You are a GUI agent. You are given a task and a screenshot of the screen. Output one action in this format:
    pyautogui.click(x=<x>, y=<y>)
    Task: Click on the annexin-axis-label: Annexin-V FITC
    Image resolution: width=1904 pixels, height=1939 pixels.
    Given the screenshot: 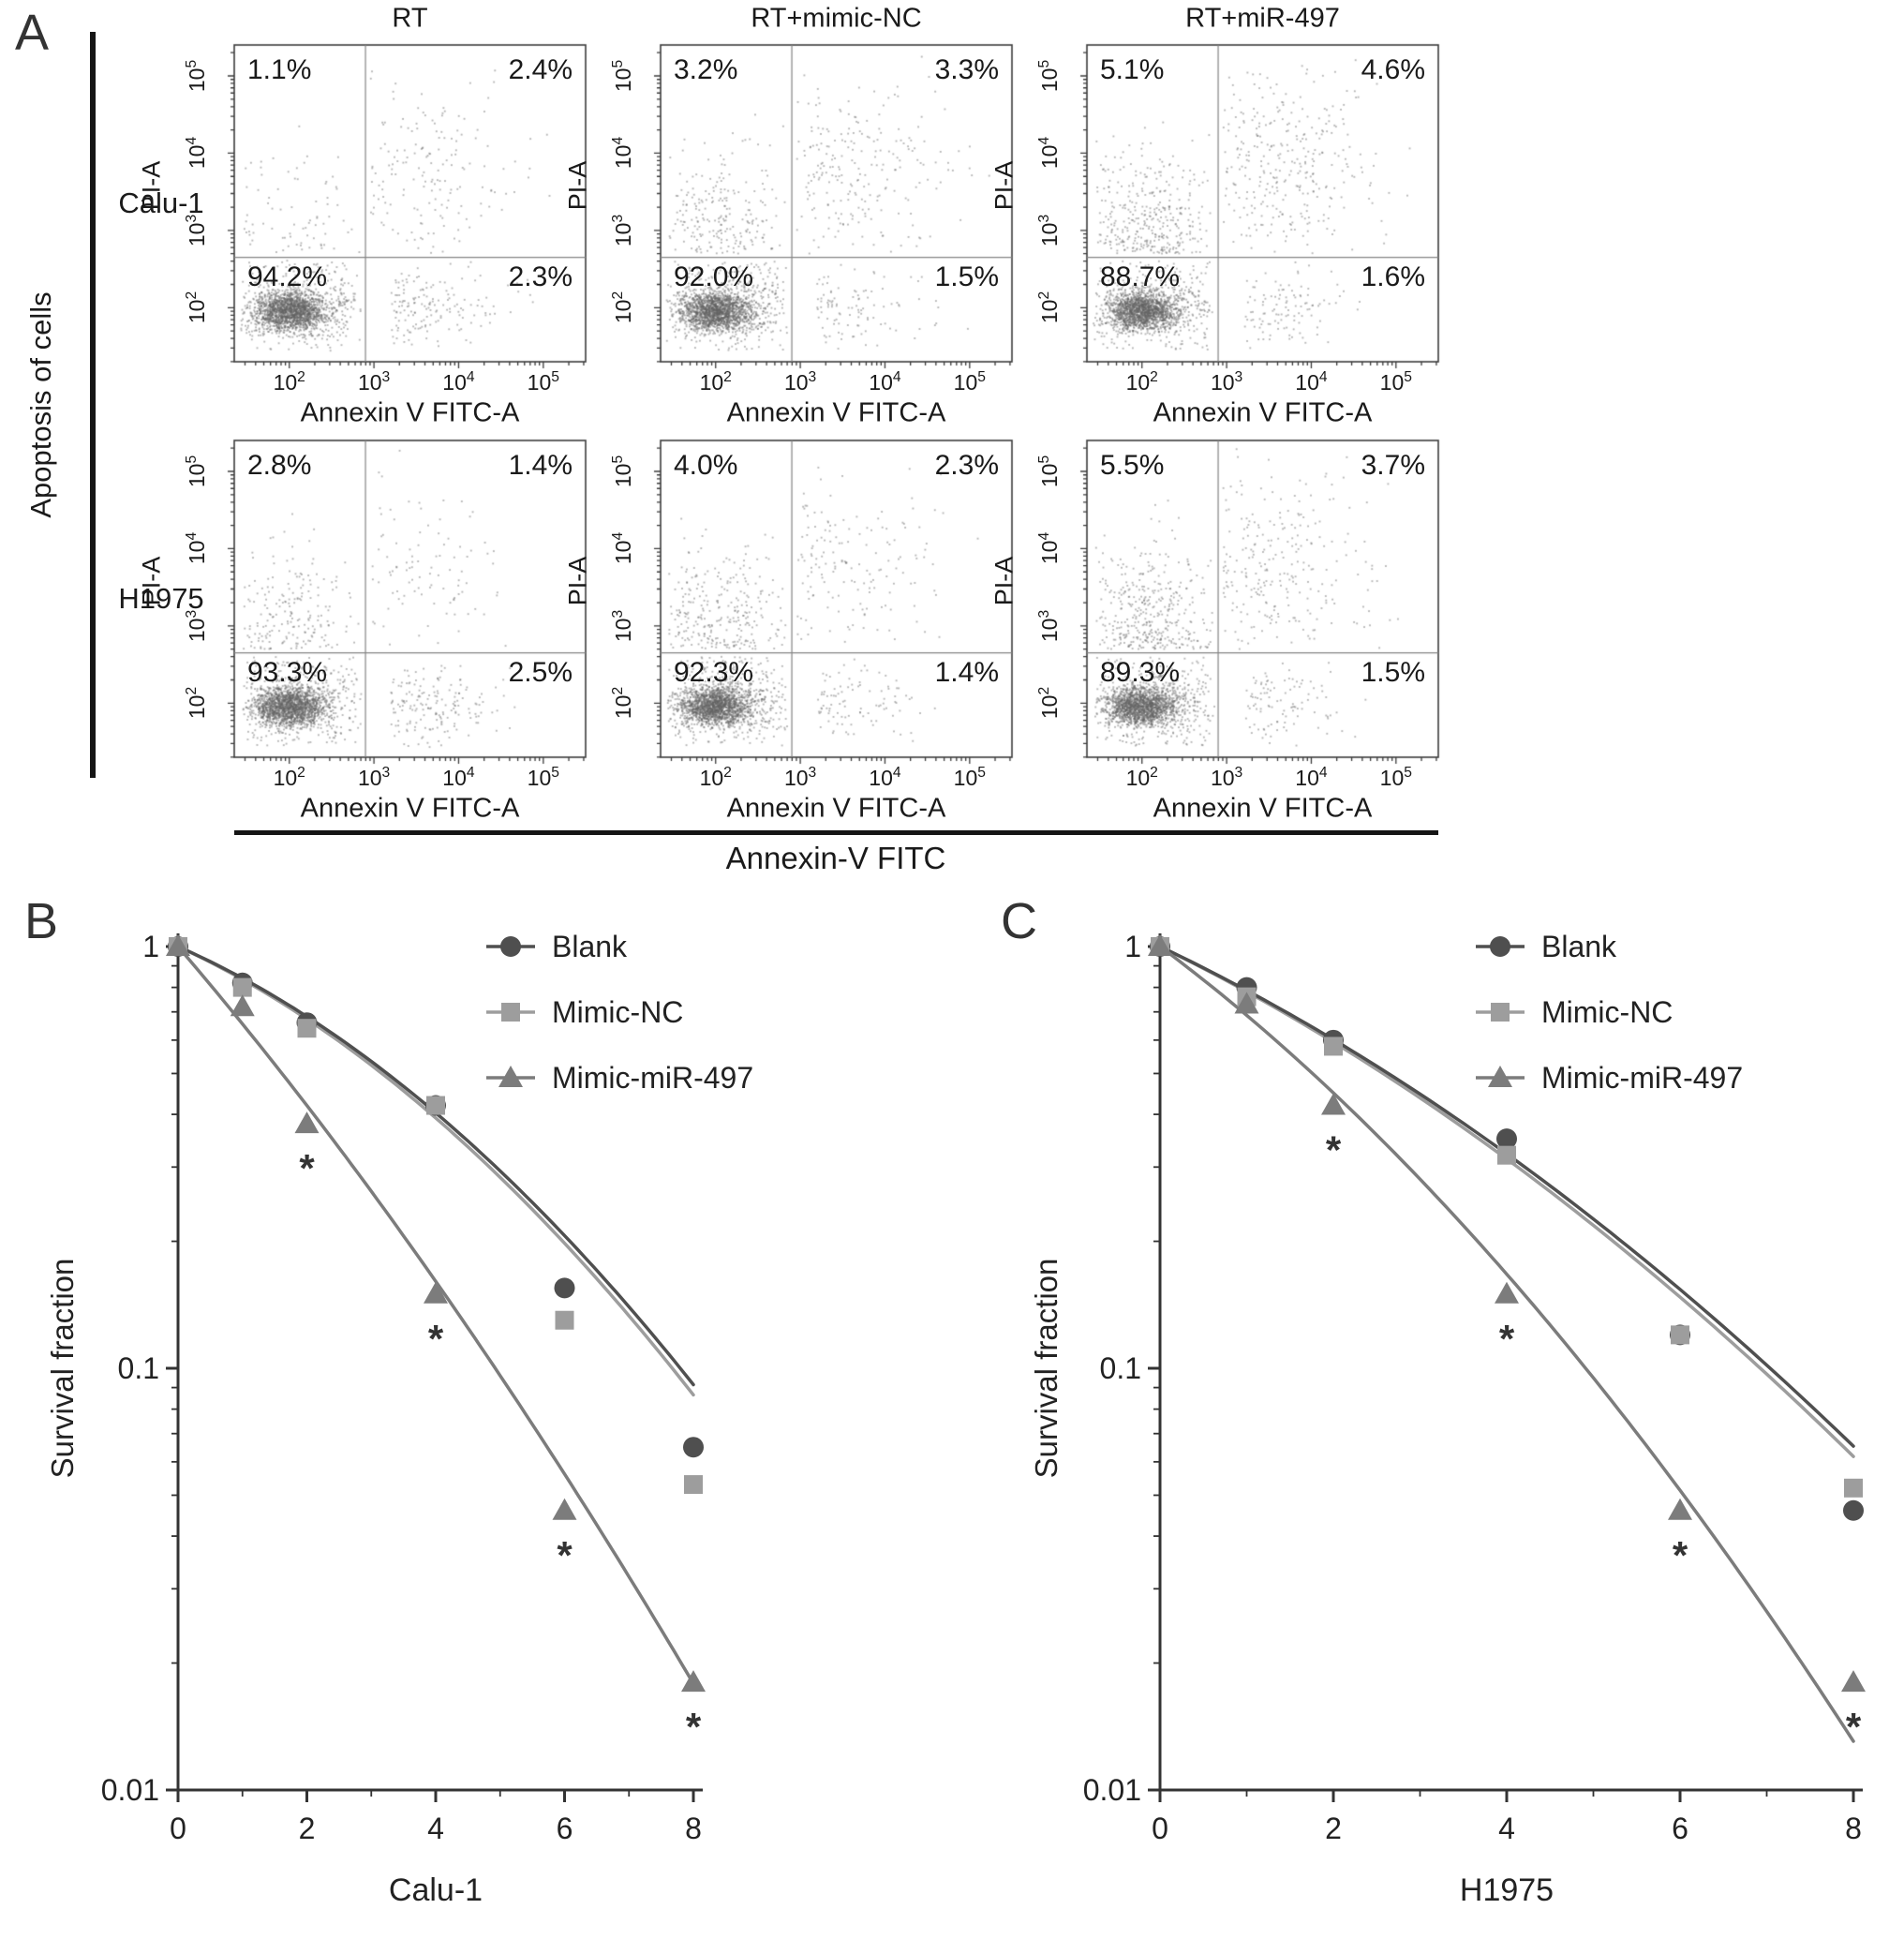 What is the action you would take?
    pyautogui.click(x=835, y=858)
    